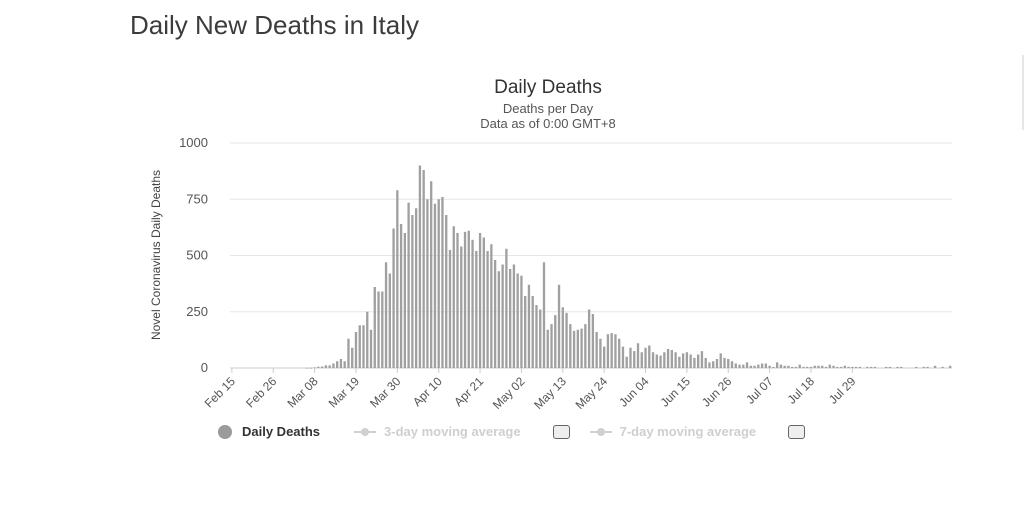 This screenshot has height=515, width=1024. What do you see at coordinates (797, 431) in the screenshot?
I see `toggle-7day-checkbox` at bounding box center [797, 431].